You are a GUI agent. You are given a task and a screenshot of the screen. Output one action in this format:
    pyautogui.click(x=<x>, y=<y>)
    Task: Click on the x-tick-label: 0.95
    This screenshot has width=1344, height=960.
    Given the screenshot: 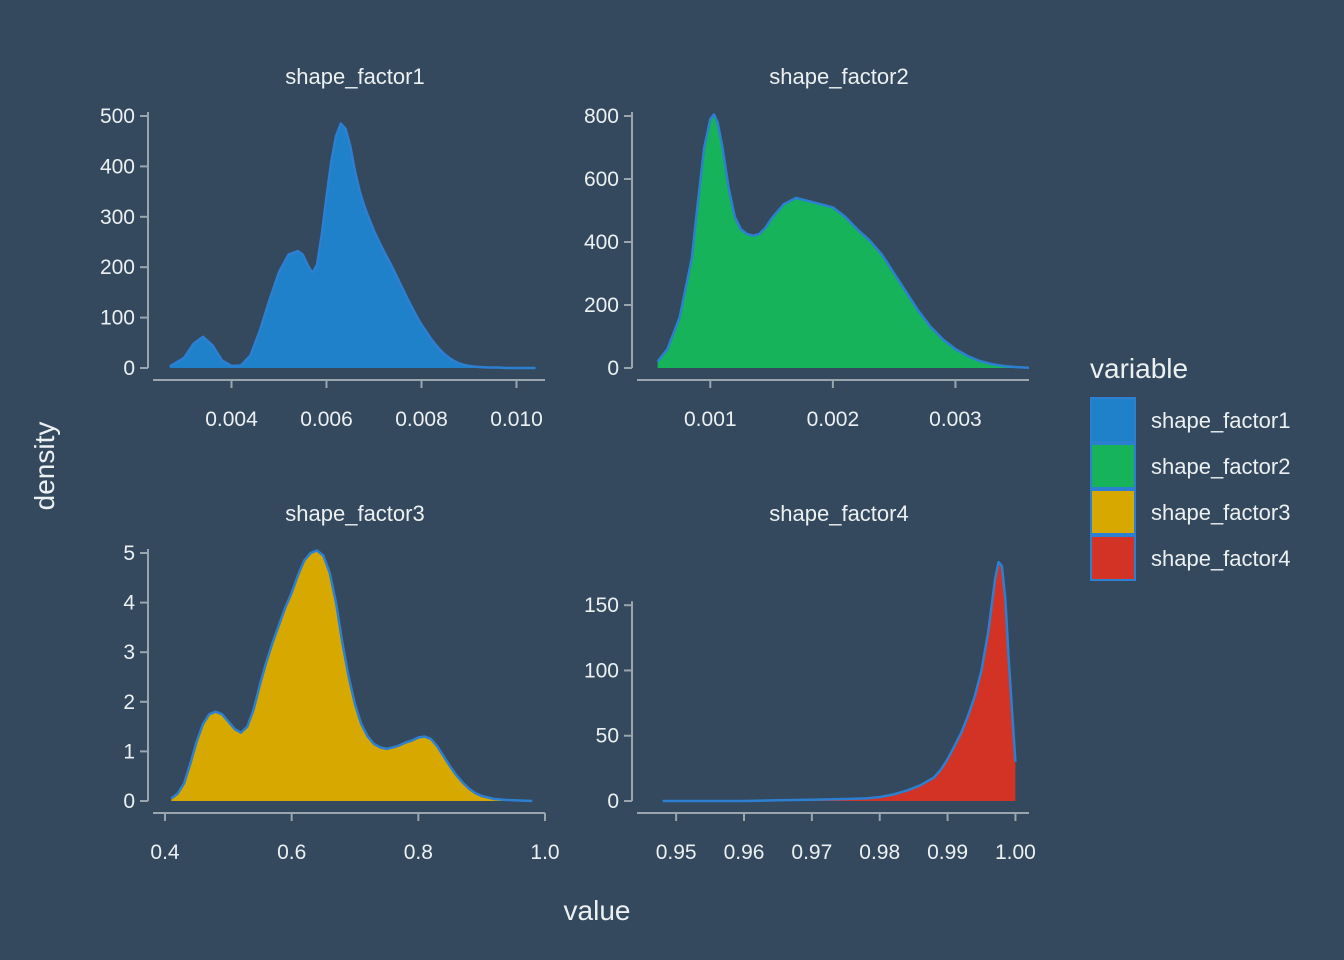 What is the action you would take?
    pyautogui.click(x=676, y=852)
    